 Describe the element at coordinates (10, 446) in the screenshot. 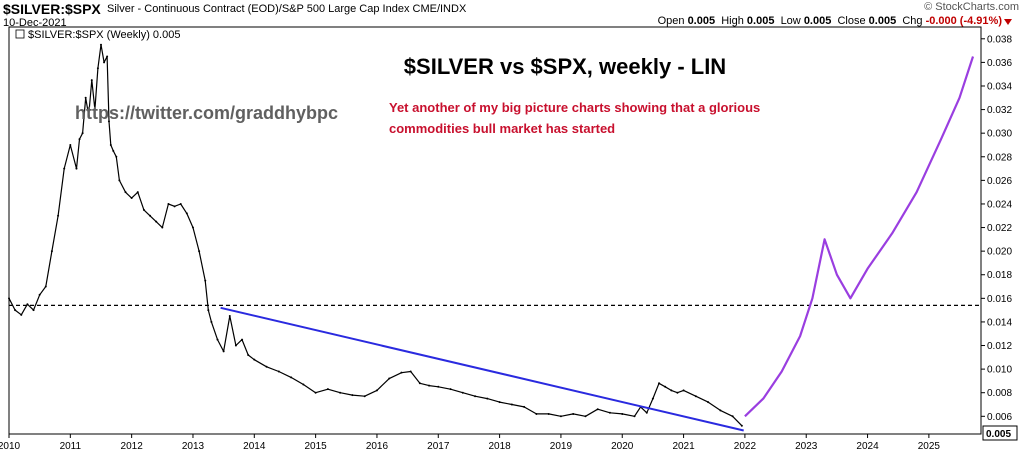

I see `x-tick-label: 2010` at that location.